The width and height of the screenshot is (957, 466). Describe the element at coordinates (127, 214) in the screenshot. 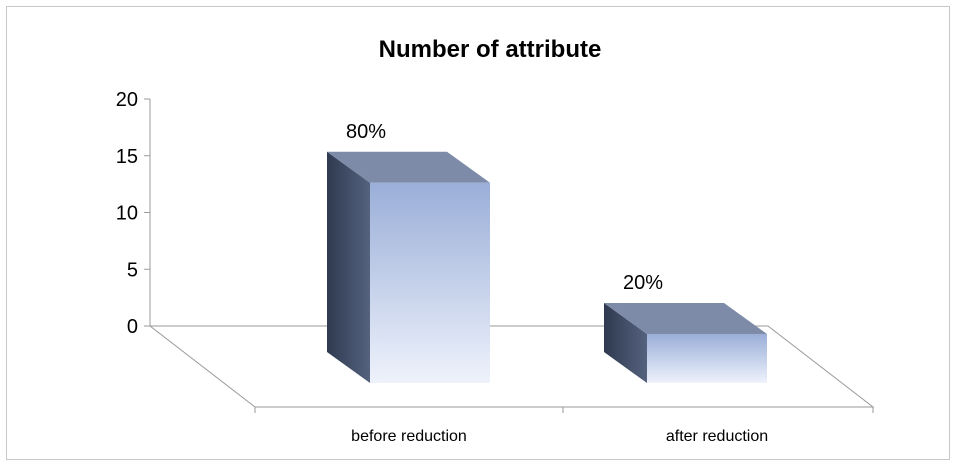

I see `y-tick-label: 10` at that location.